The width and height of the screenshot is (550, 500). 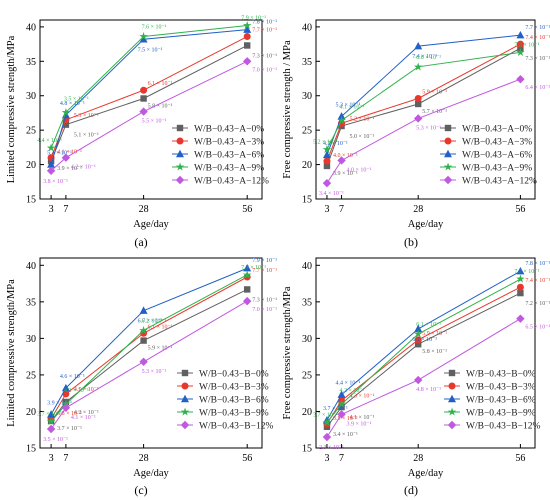 I want to click on data-label: 5.9 × 10⁻¹, so click(x=434, y=92).